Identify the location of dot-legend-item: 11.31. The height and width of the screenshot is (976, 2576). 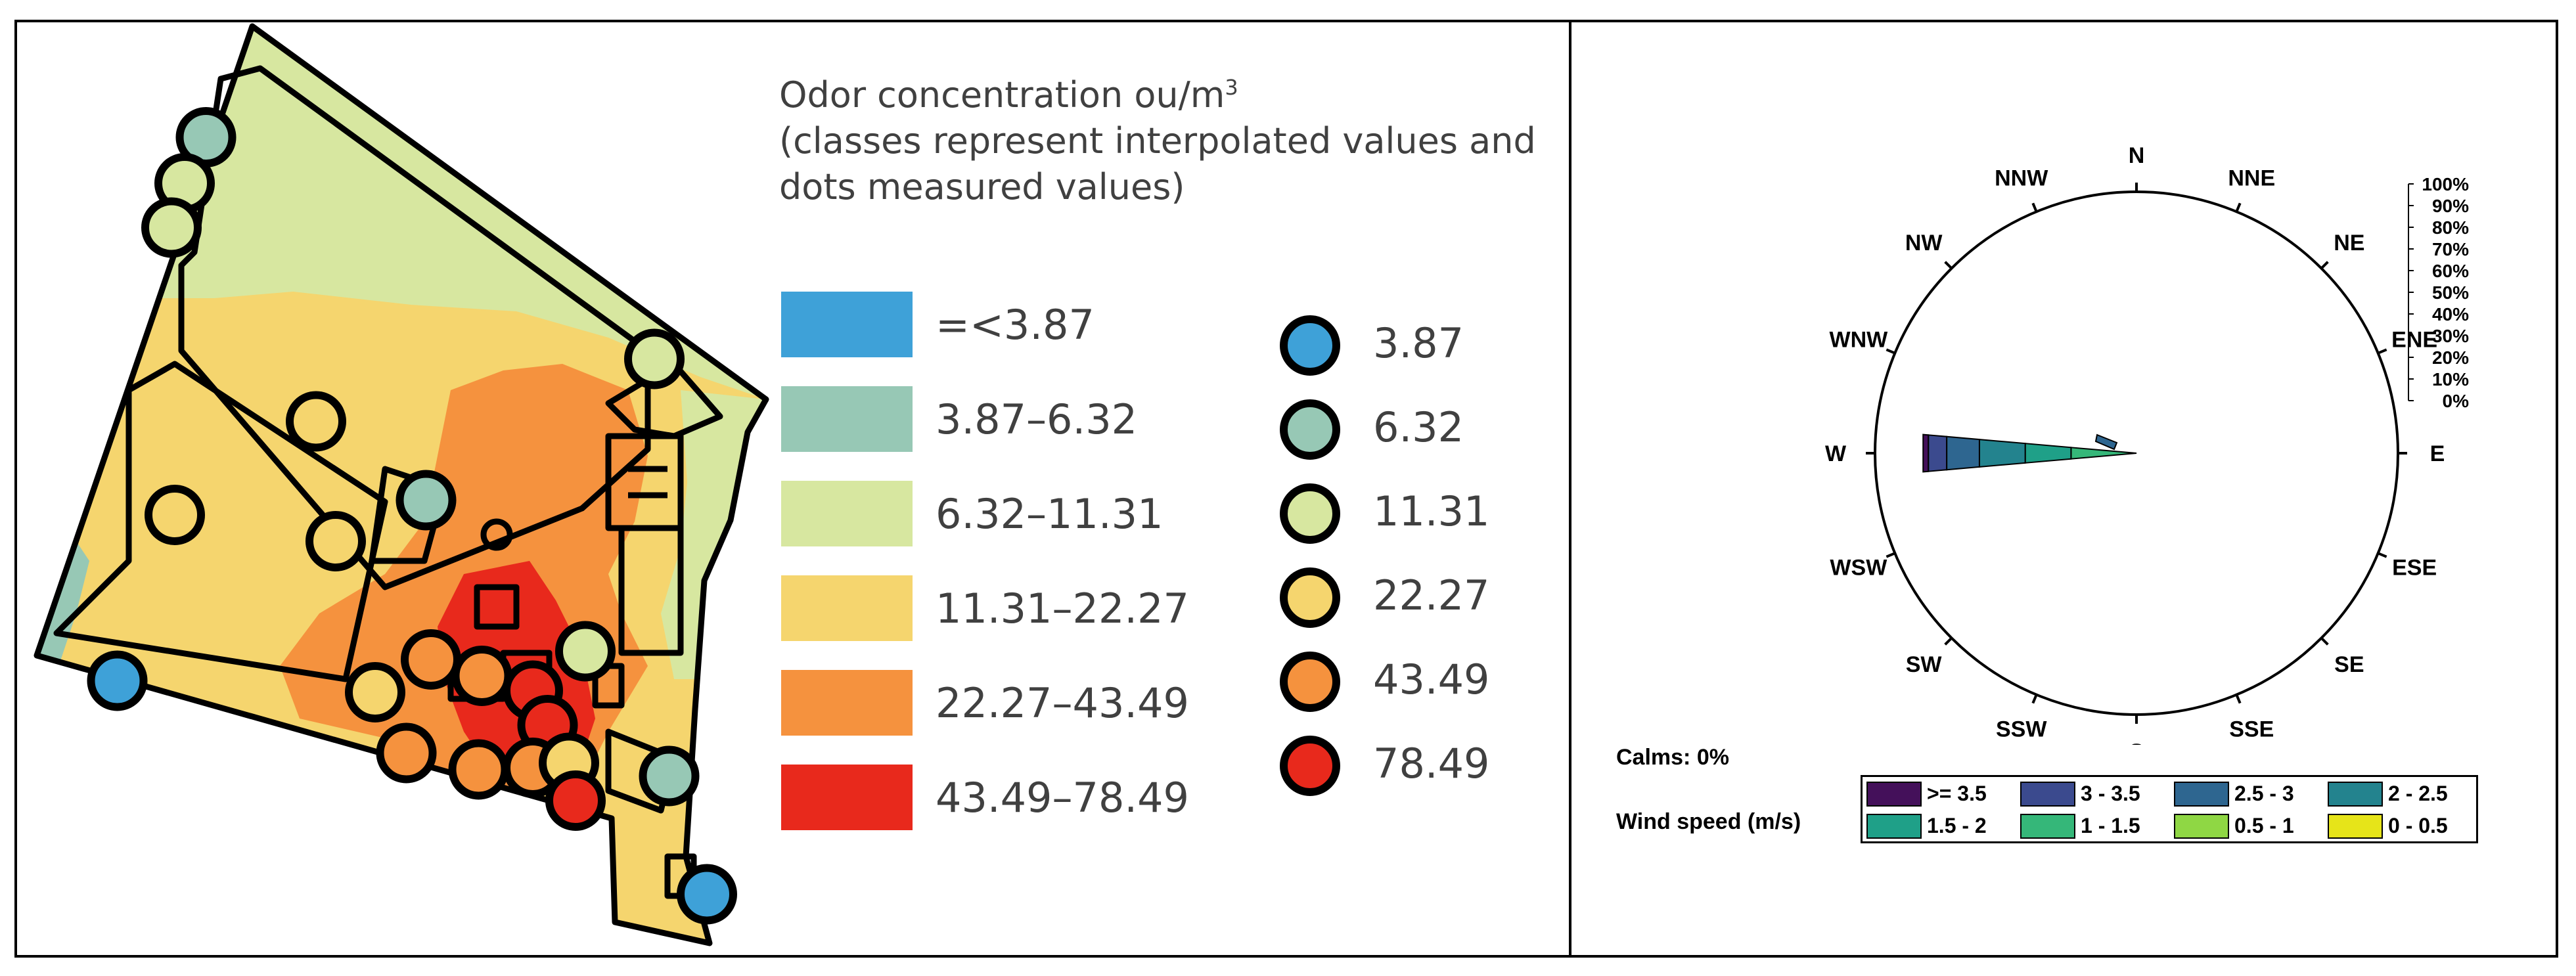
(1409, 511).